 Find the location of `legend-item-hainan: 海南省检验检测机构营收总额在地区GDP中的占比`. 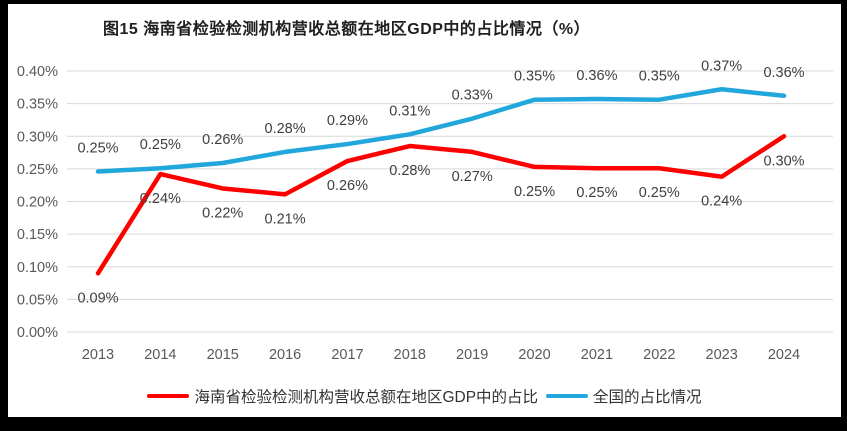

legend-item-hainan: 海南省检验检测机构营收总额在地区GDP中的占比 is located at coordinates (342, 396).